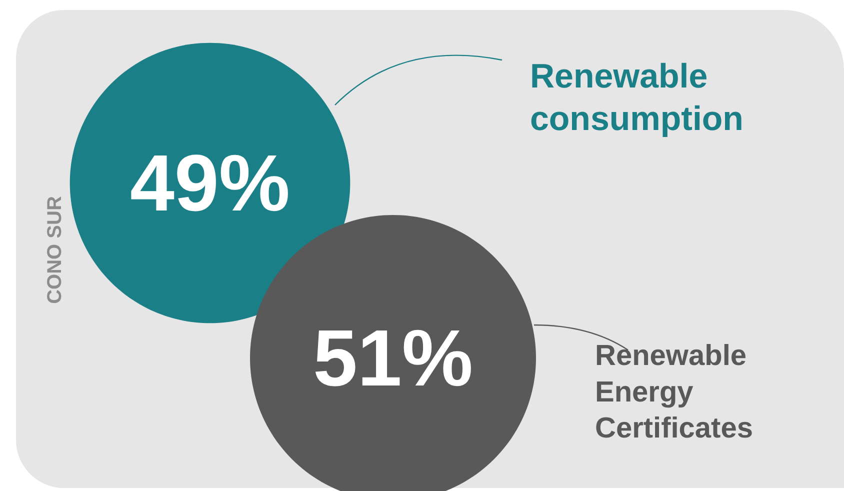 This screenshot has width=844, height=491. Describe the element at coordinates (393, 358) in the screenshot. I see `data-label: 51%` at that location.